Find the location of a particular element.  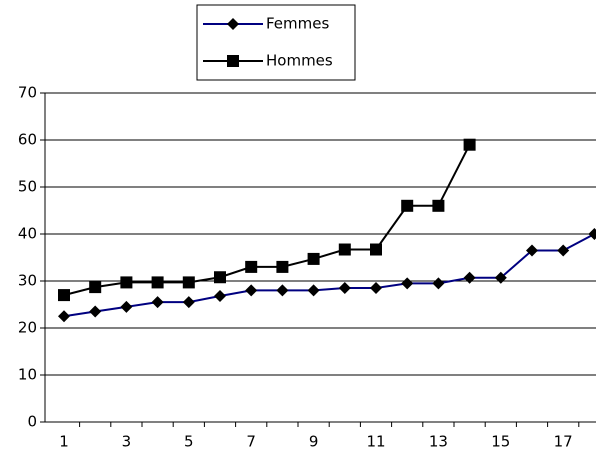

legend-label: Femmes is located at coordinates (297, 24).